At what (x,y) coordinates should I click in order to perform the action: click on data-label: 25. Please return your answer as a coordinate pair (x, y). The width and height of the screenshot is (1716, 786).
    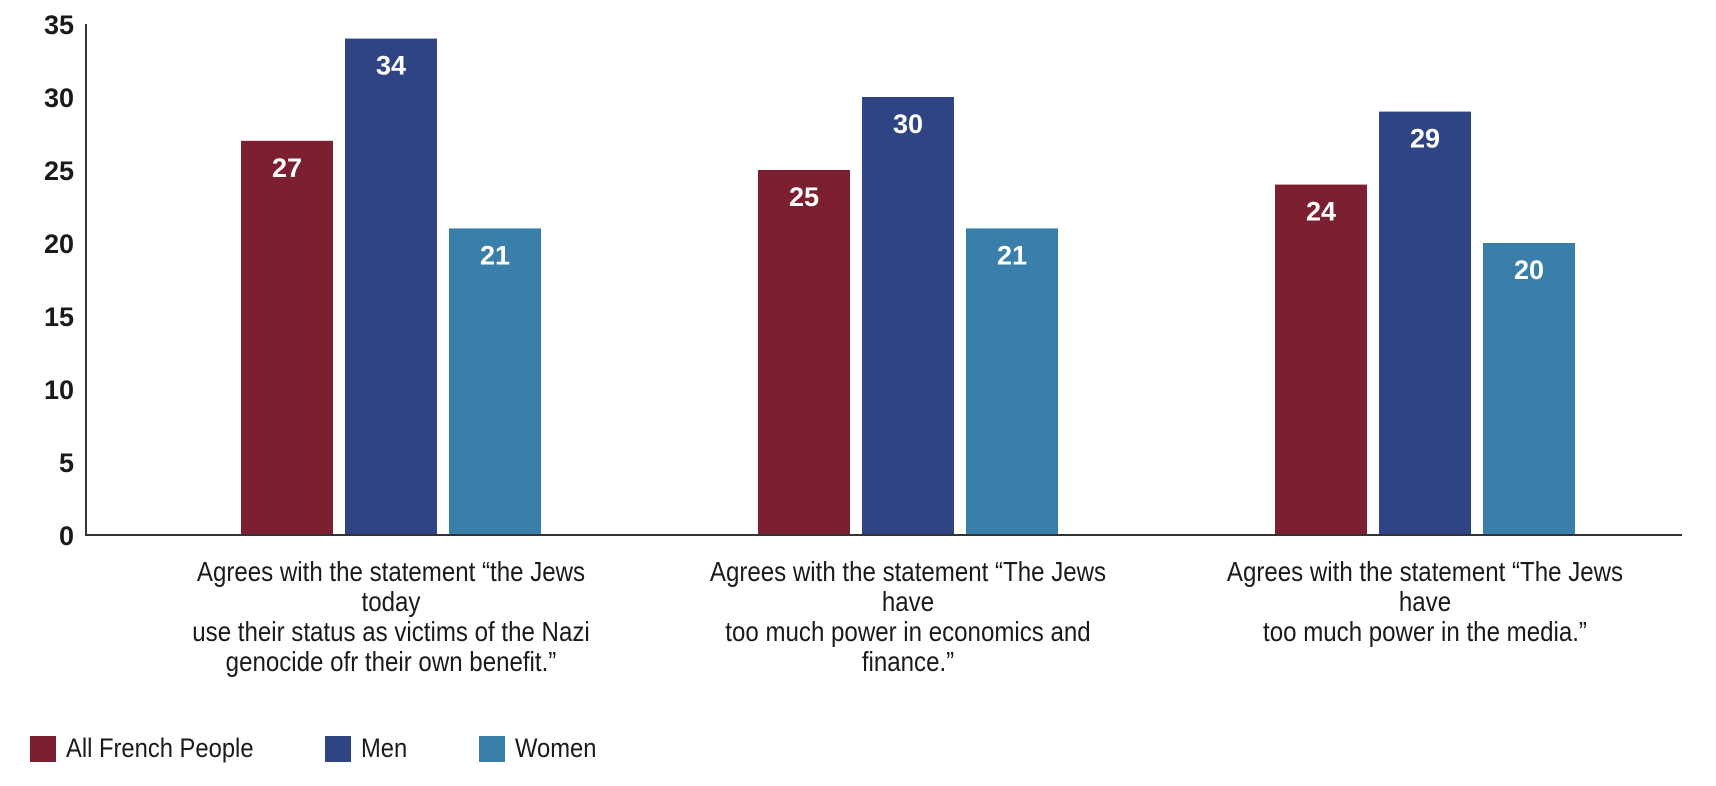
    Looking at the image, I should click on (804, 197).